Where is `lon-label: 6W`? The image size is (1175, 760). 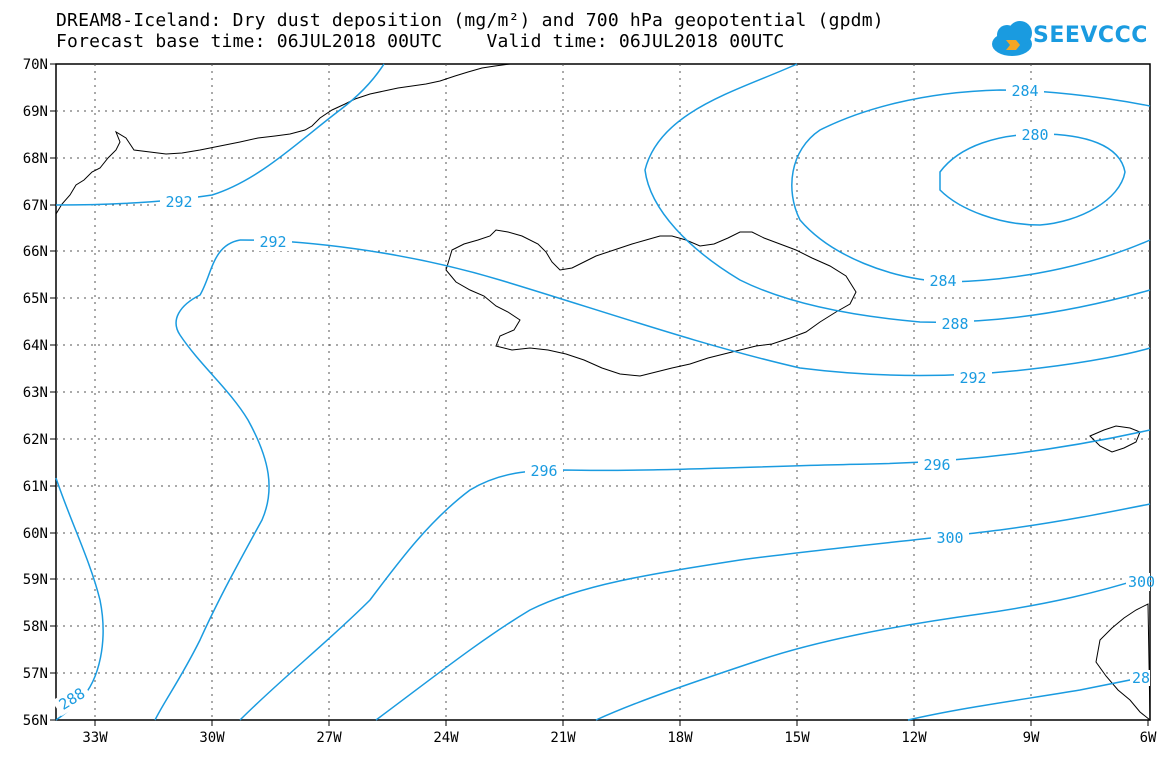
lon-label: 6W is located at coordinates (1148, 738).